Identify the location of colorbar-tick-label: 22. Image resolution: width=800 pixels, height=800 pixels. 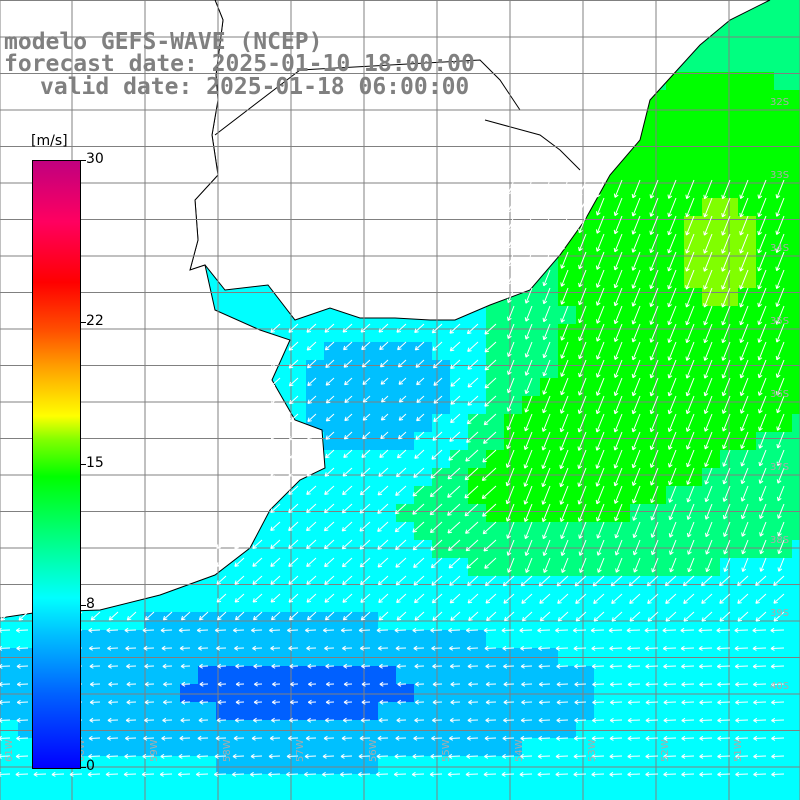
(95, 321).